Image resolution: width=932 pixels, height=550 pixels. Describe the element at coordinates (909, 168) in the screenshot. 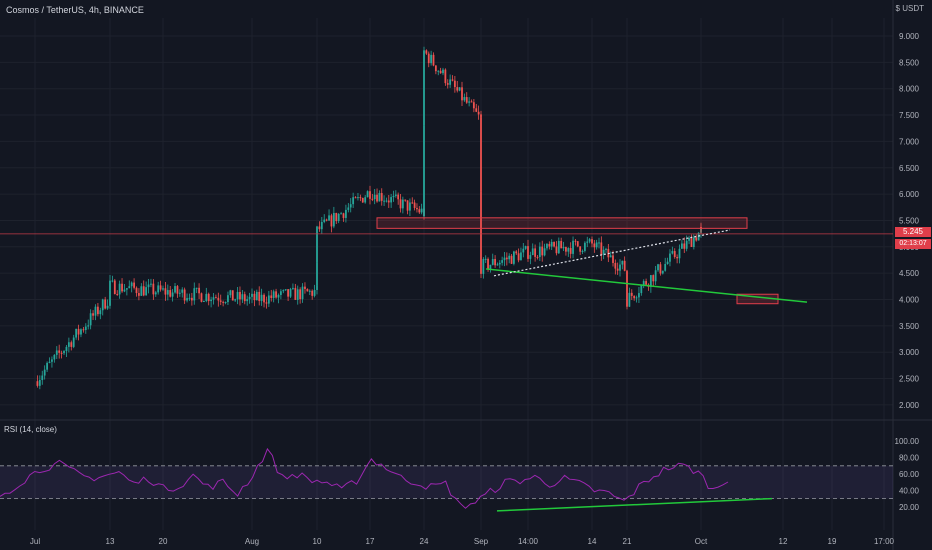

I see `price-tick-label: 6.500` at that location.